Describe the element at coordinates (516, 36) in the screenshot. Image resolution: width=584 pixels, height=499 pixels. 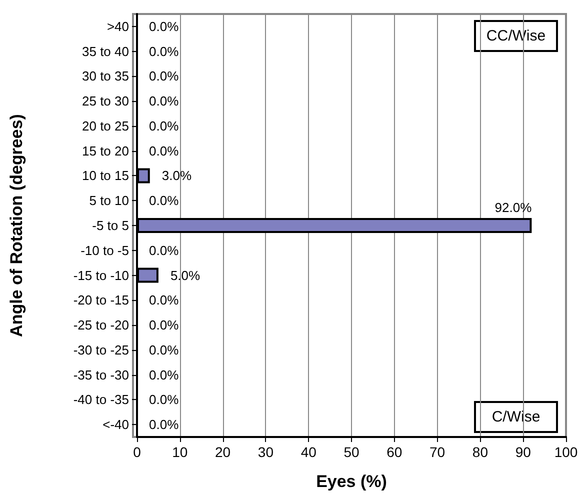
I see `annotation: CC/Wise` at that location.